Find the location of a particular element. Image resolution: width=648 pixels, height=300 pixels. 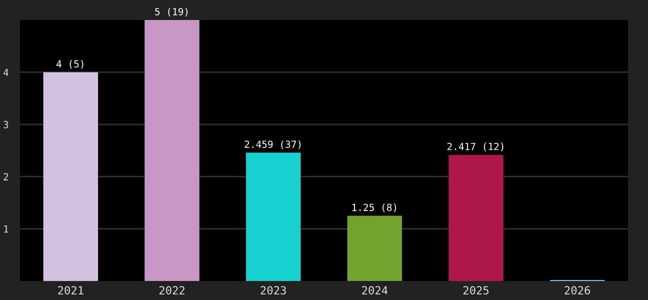

x-tick-label: 2022 is located at coordinates (171, 290).